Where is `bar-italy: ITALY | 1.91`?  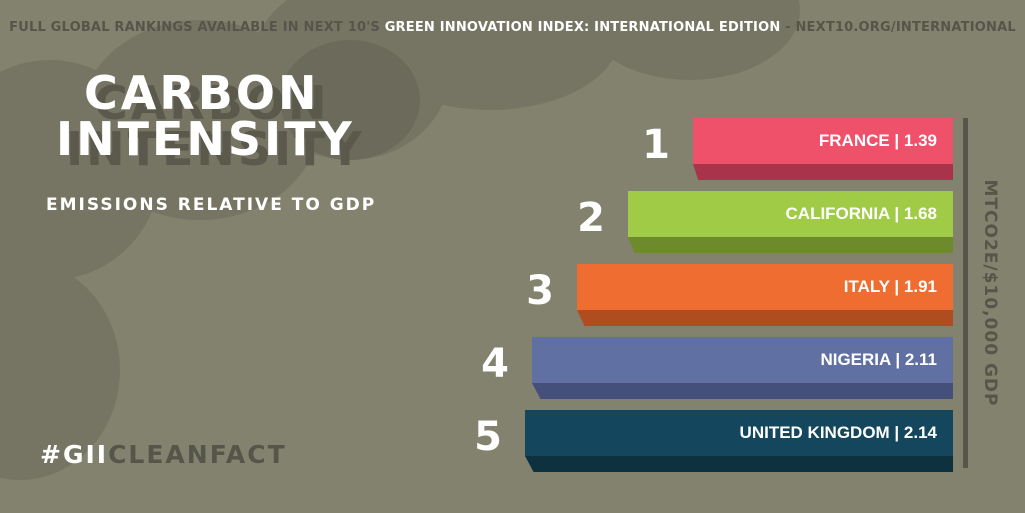 bar-italy: ITALY | 1.91 is located at coordinates (765, 295).